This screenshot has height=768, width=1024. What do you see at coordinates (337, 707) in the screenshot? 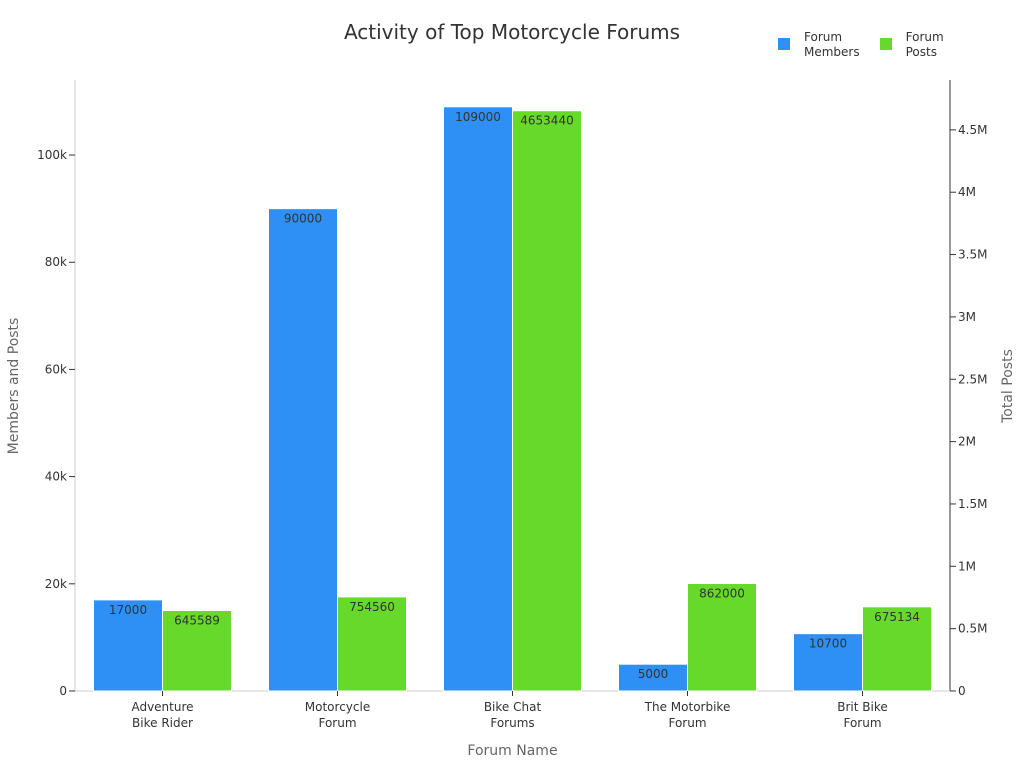
I see `x-tick-label: Motorcycle` at bounding box center [337, 707].